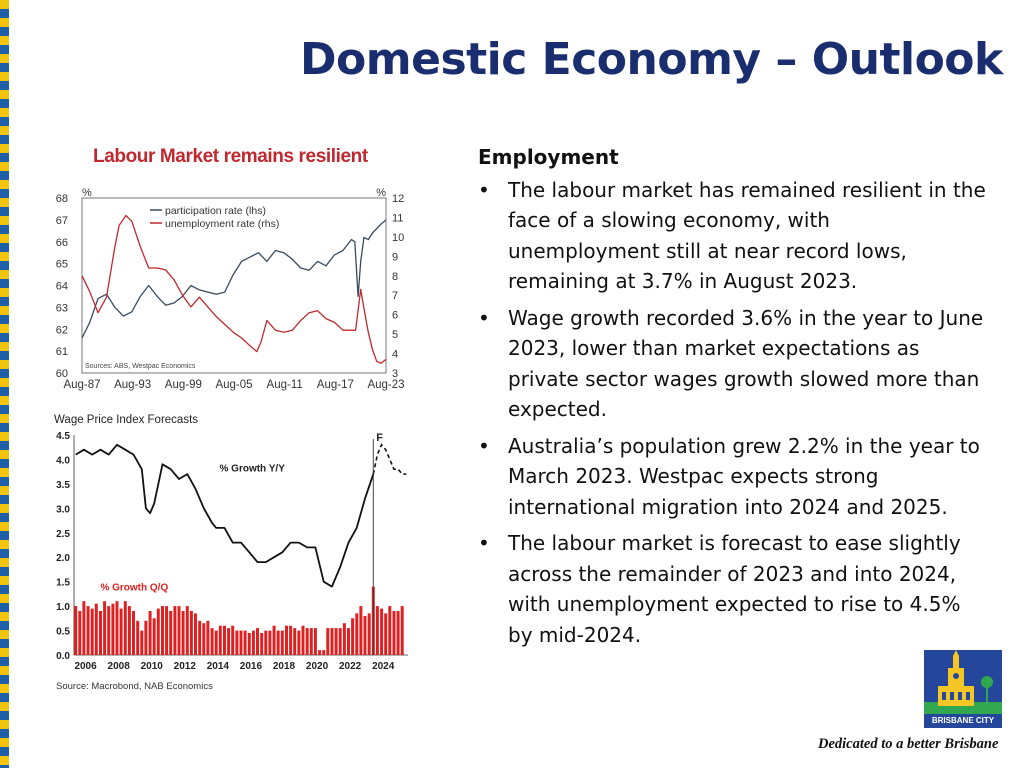 The height and width of the screenshot is (768, 1024). I want to click on tagline: Dedicated to a better Brisbane, so click(908, 744).